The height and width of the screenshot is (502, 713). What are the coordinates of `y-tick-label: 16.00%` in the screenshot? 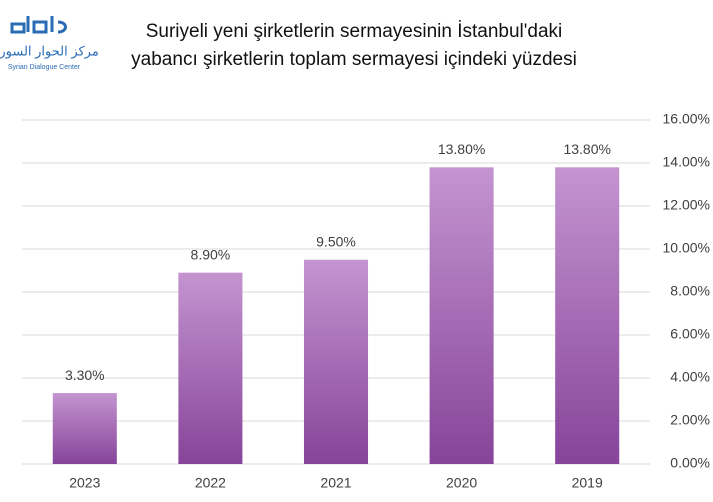 It's located at (686, 119).